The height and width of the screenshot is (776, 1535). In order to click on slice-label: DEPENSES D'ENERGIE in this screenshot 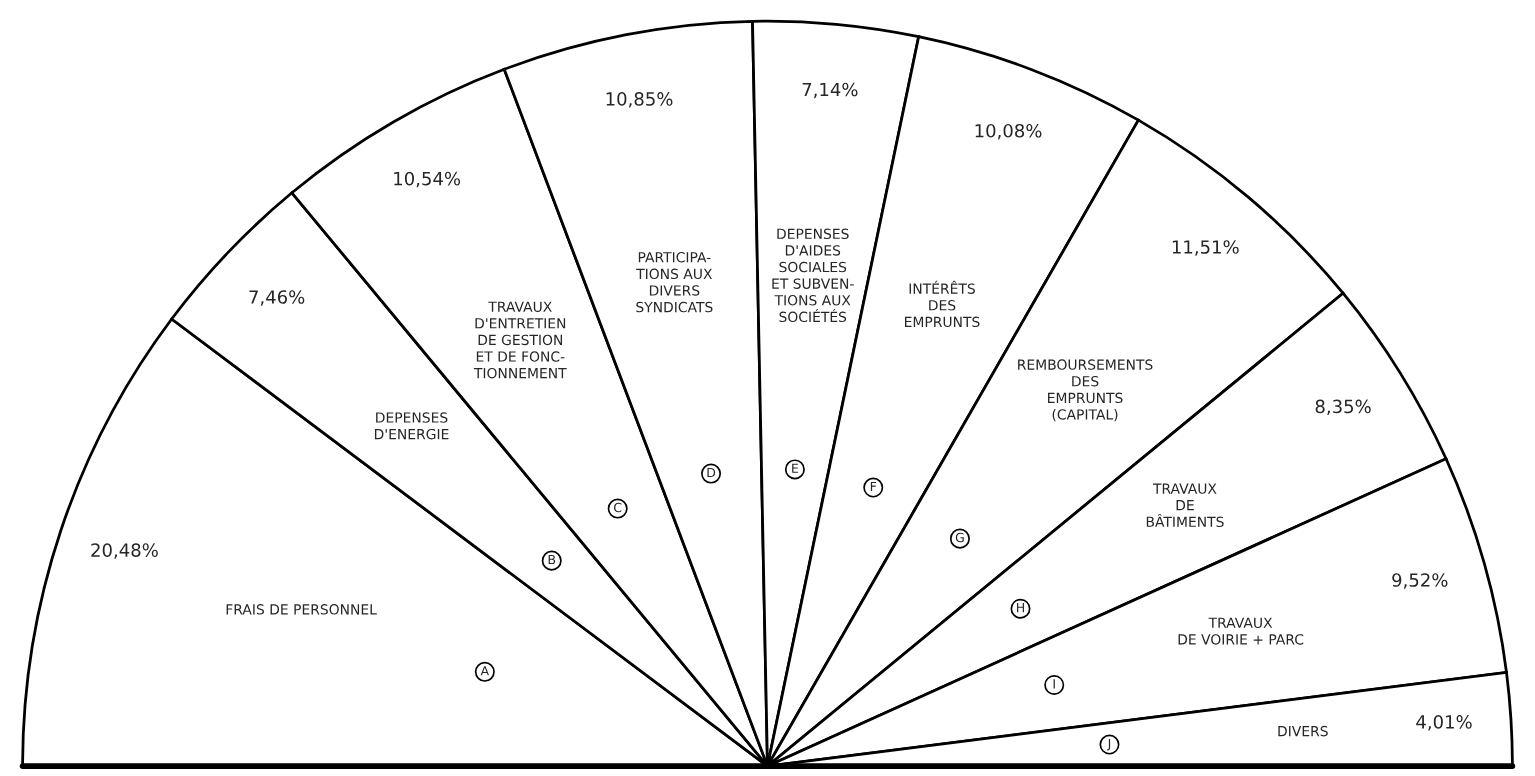, I will do `click(411, 426)`.